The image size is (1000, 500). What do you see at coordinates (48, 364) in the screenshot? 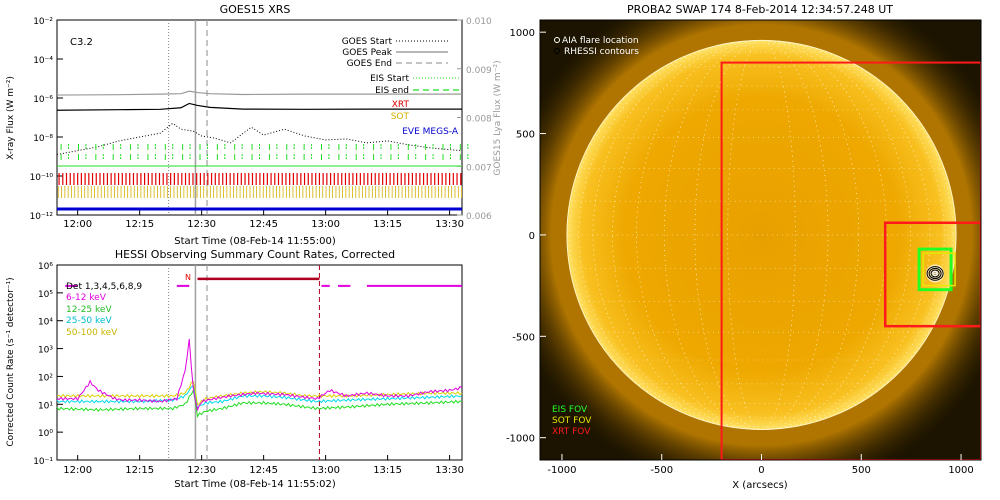
I see `hessi-y-ticks: 10⁶ 10⁵ 10⁴ 10³ 10² 10¹ 10⁰ 10⁻¹` at bounding box center [48, 364].